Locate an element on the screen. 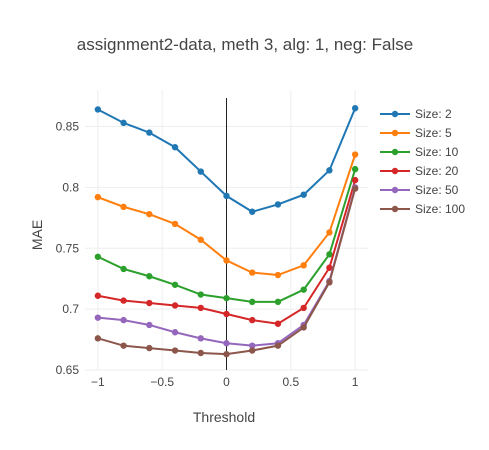 Image resolution: width=489 pixels, height=450 pixels. legend-label: Size: 5 is located at coordinates (433, 133).